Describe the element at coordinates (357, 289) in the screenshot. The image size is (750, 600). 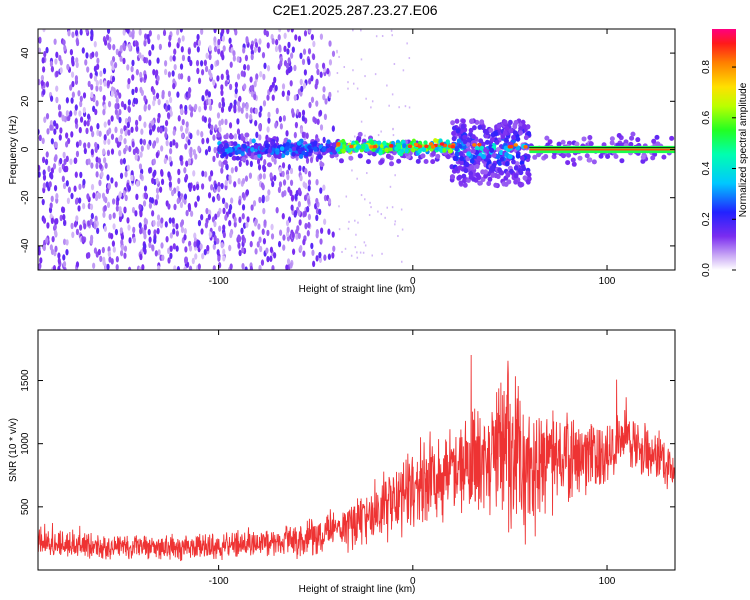
I see `spectrogram-x-axis-label: Height of straight line (km)` at that location.